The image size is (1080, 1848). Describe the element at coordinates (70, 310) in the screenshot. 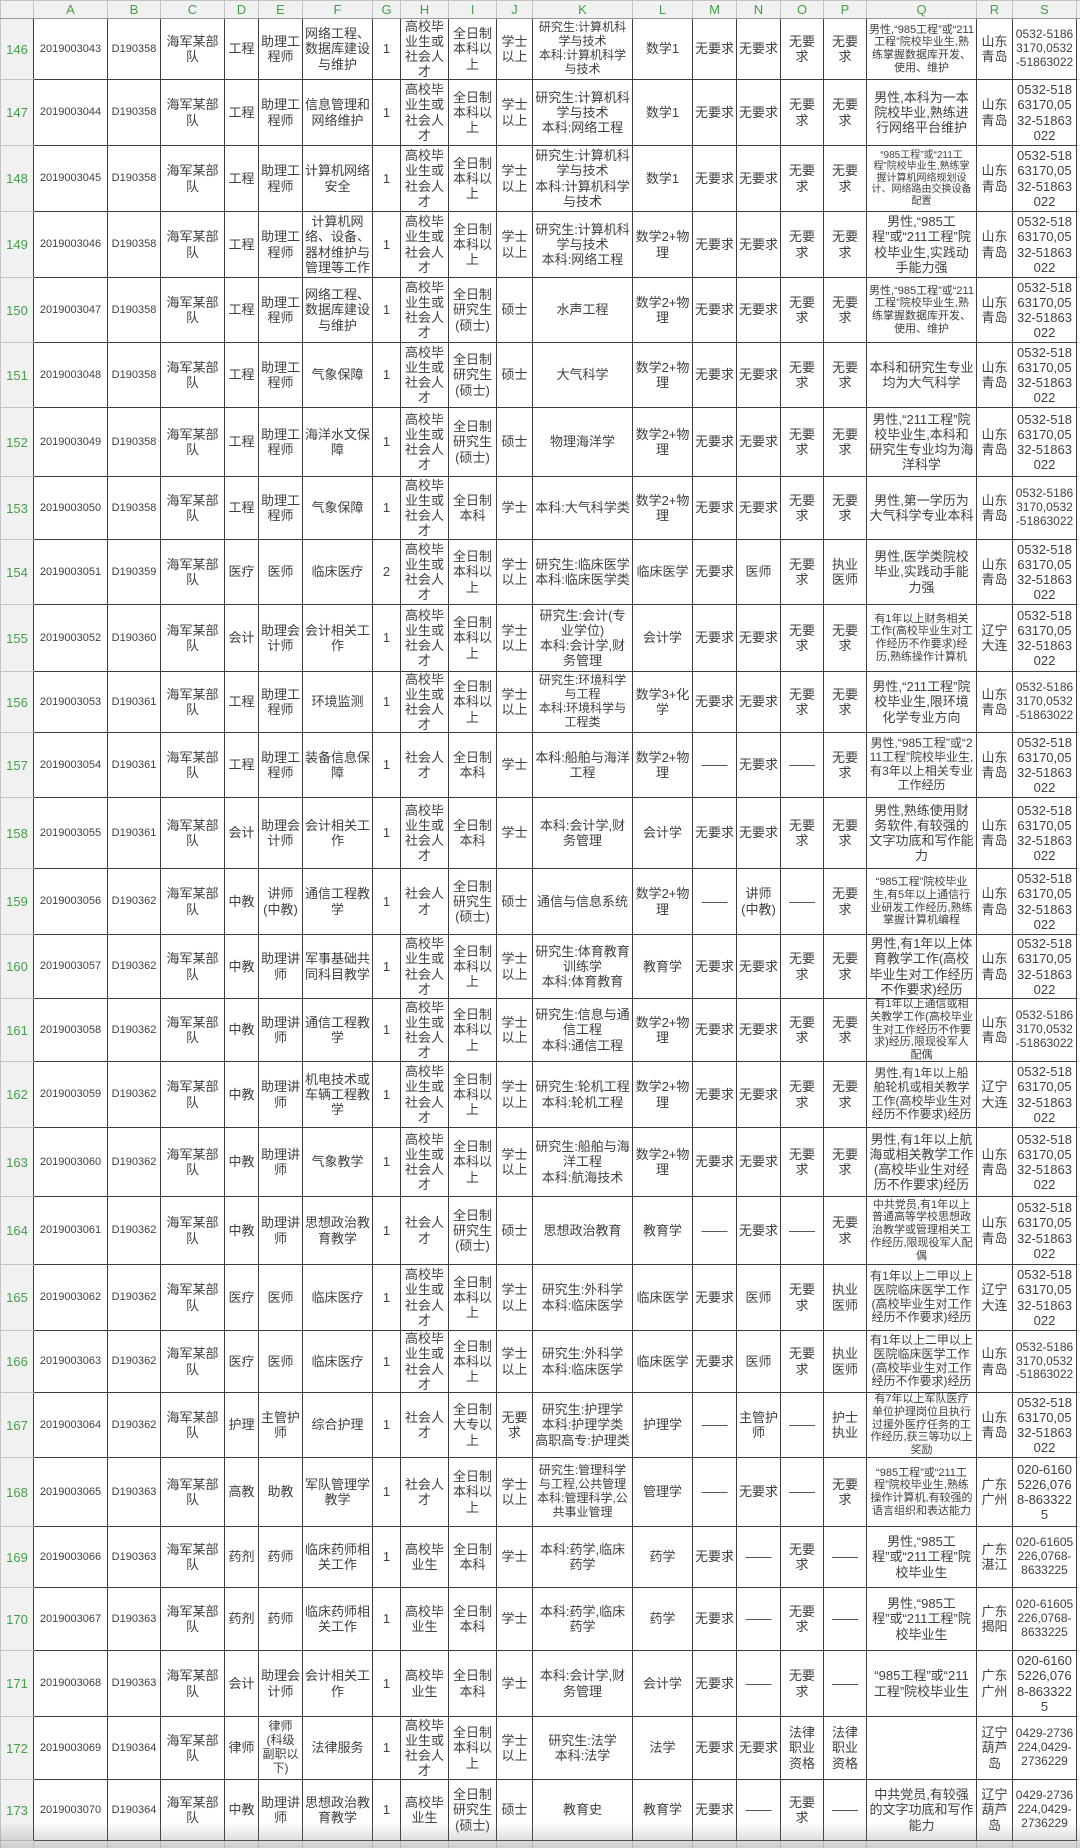

I see `cell-A150: 2019003047` at that location.